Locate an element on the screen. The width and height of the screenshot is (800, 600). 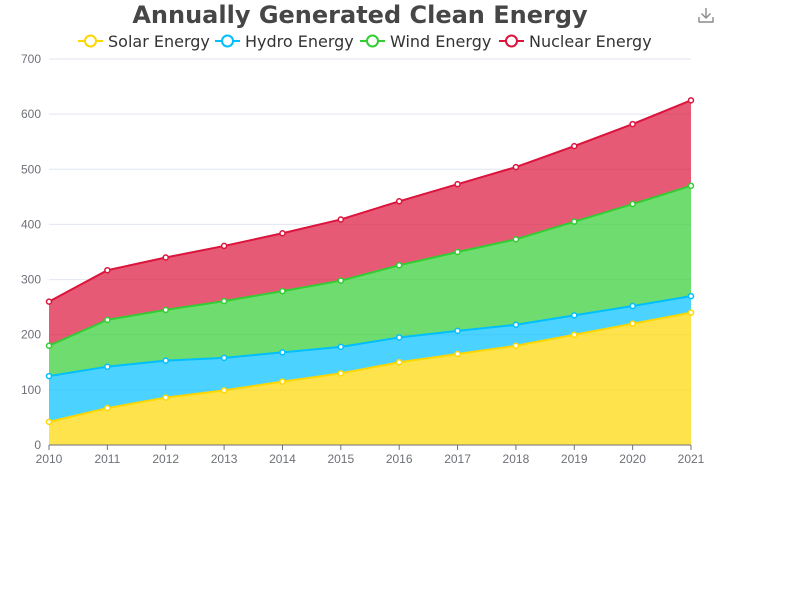
x-tick-label: 2017 is located at coordinates (457, 459).